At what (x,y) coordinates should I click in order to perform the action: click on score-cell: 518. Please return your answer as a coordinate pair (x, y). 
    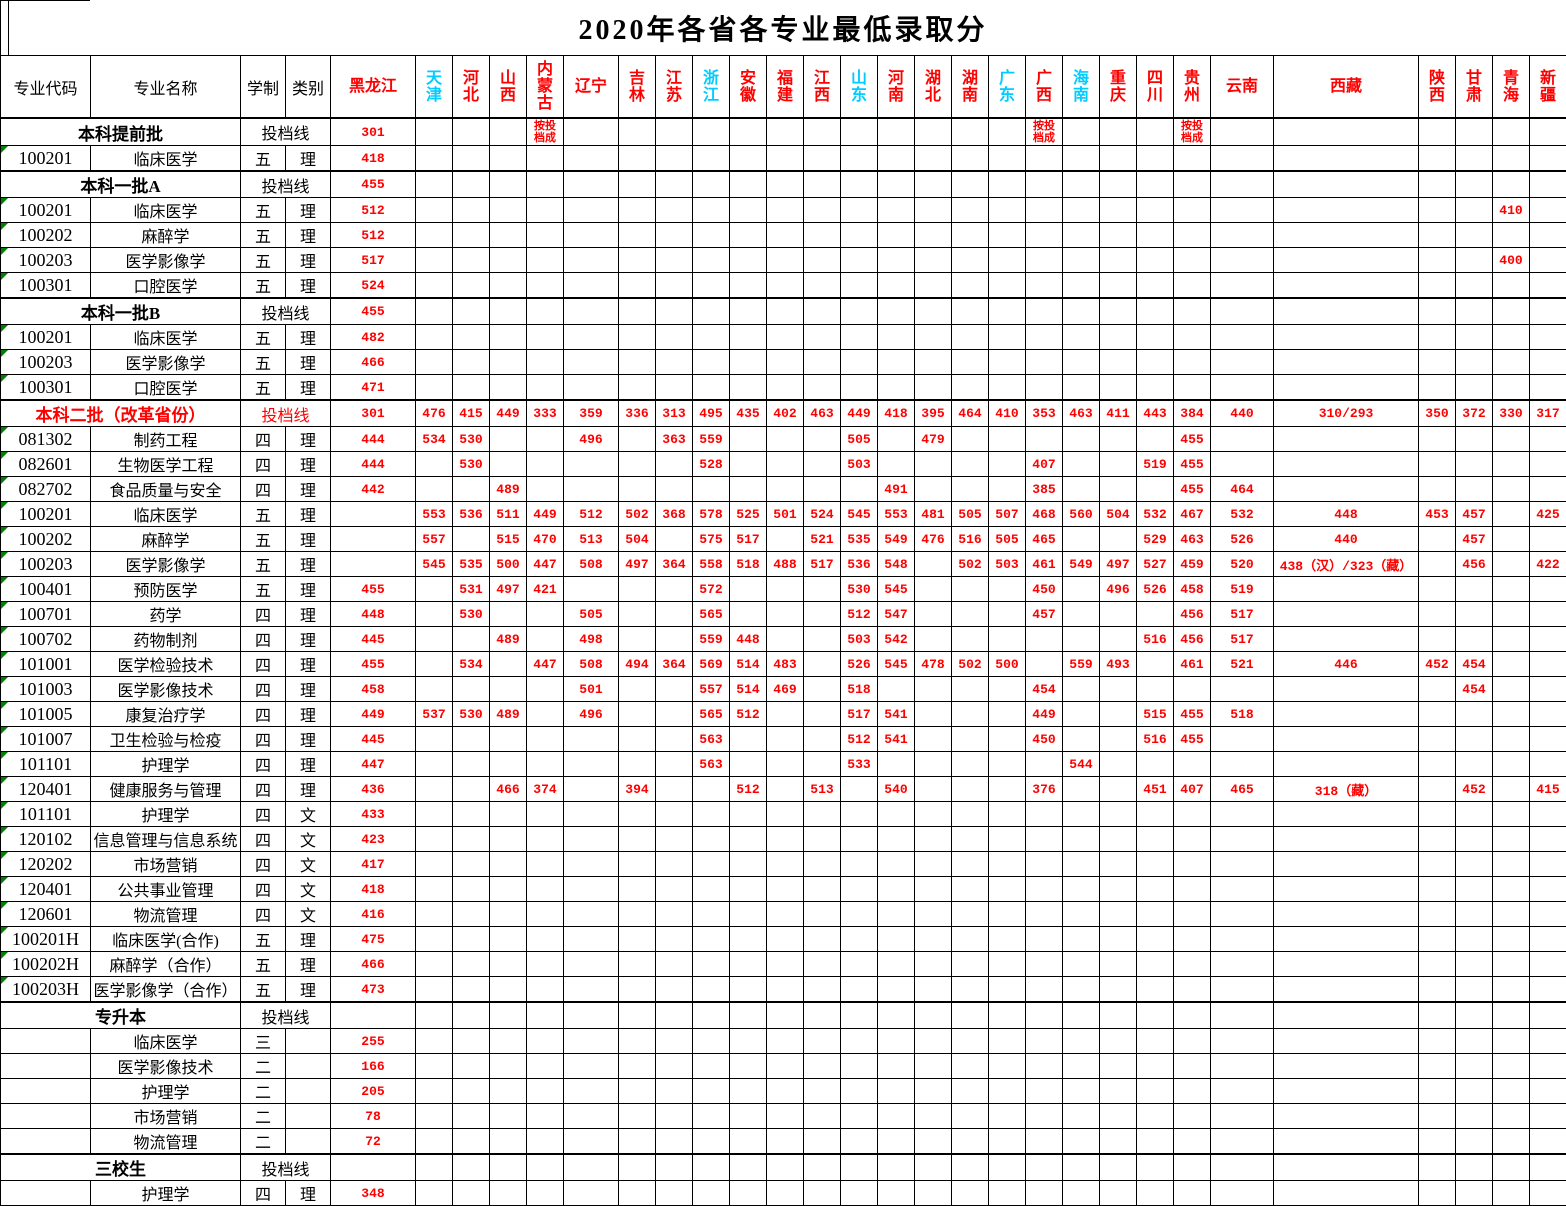
    Looking at the image, I should click on (1242, 714).